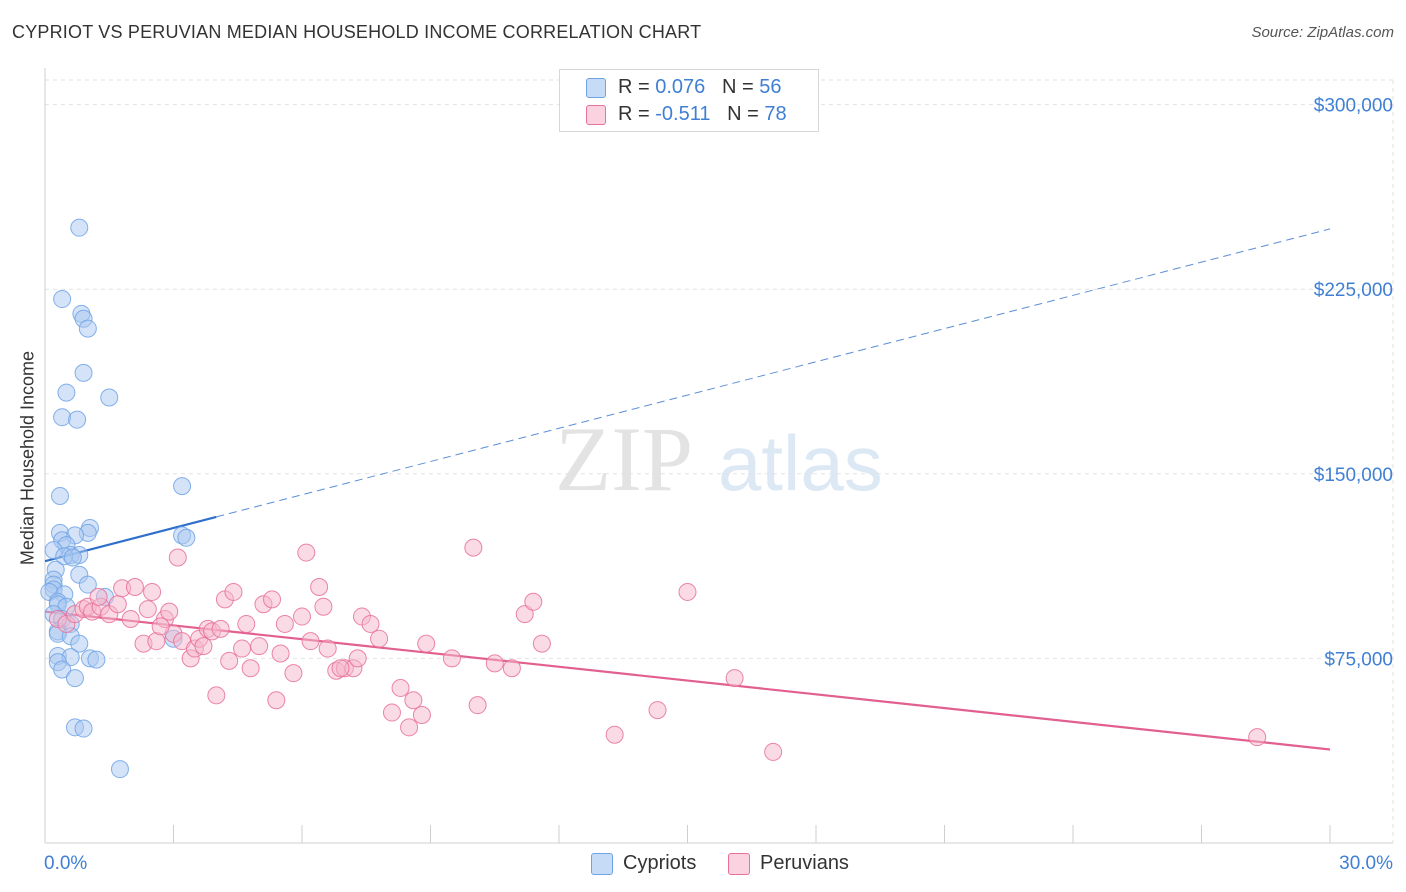  Describe the element at coordinates (770, 87) in the screenshot. I see `legend-n-value: 56` at that location.